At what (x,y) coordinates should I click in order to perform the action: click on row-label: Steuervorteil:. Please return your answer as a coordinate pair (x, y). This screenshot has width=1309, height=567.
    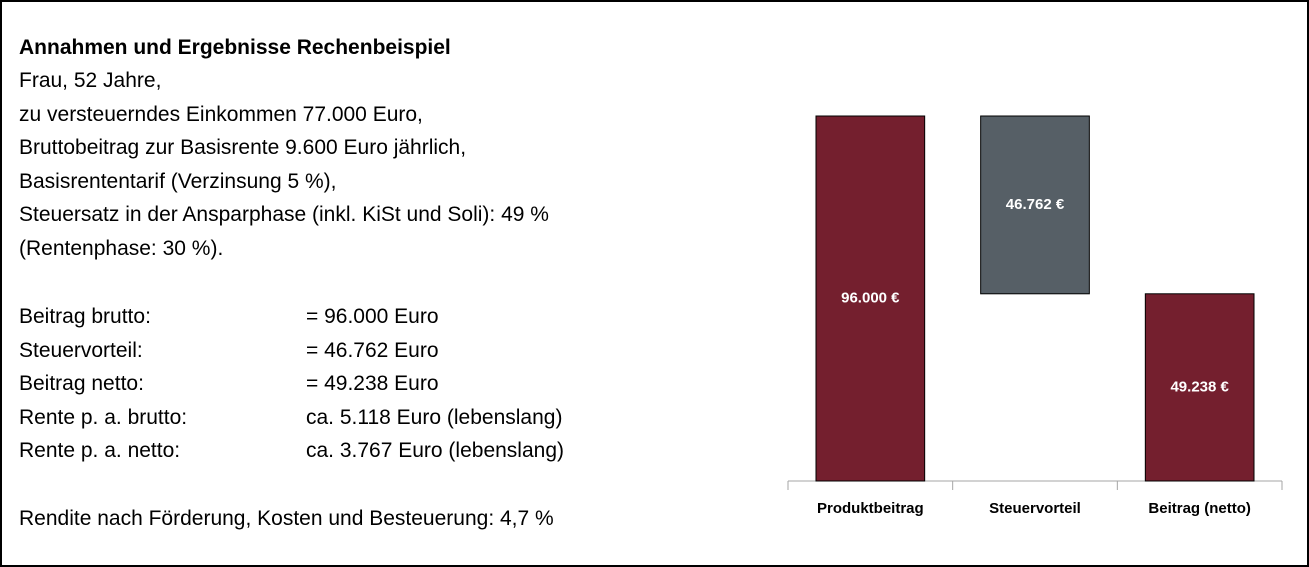
    Looking at the image, I should click on (81, 350).